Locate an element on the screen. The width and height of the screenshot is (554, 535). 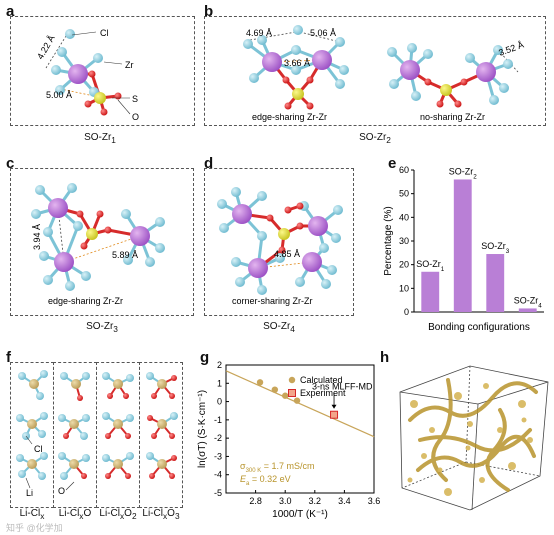
experiment-point is located at coordinates (334, 414).